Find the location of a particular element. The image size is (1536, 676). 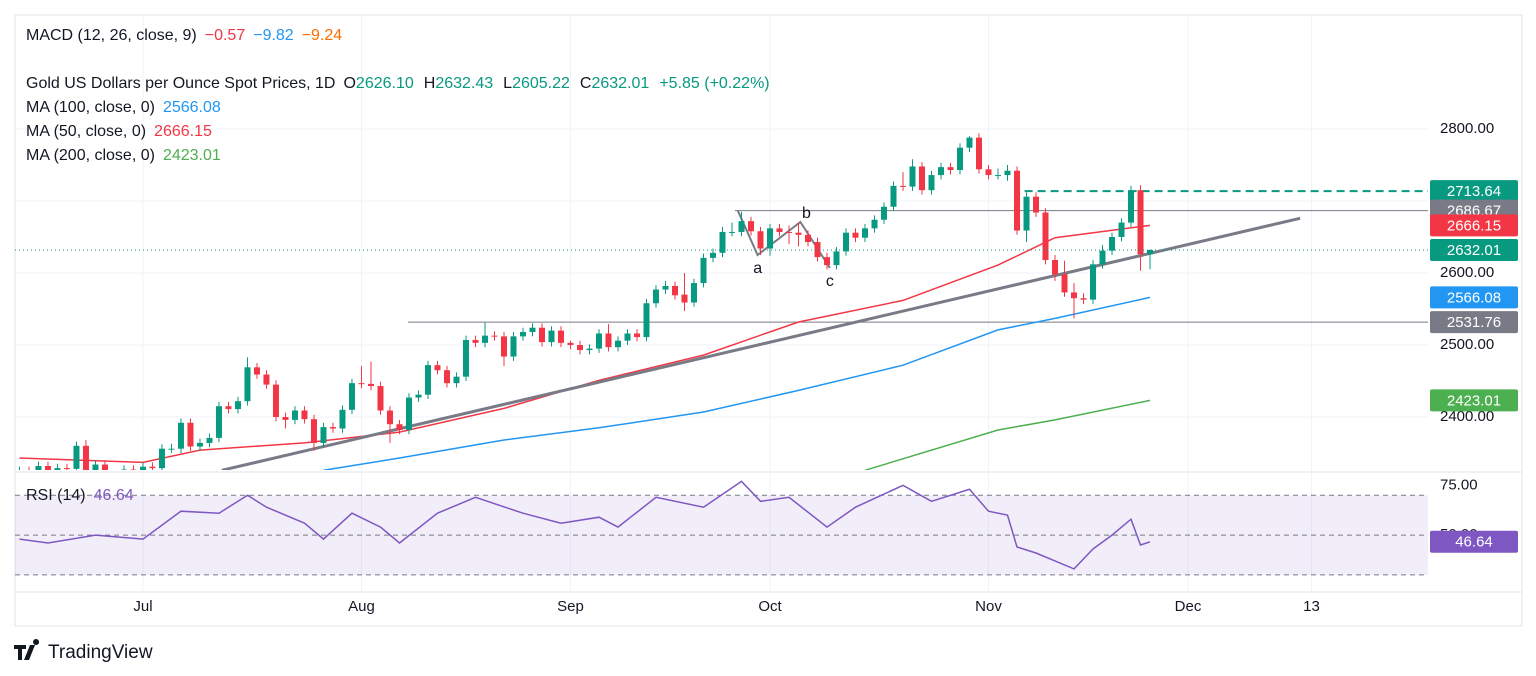

ma-legend: MA (100, close, 0) 2566.08 is located at coordinates (123, 107).